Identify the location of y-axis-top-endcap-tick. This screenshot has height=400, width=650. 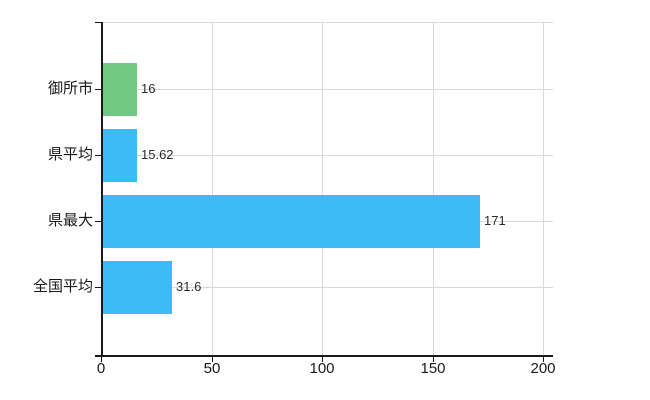
(98, 22).